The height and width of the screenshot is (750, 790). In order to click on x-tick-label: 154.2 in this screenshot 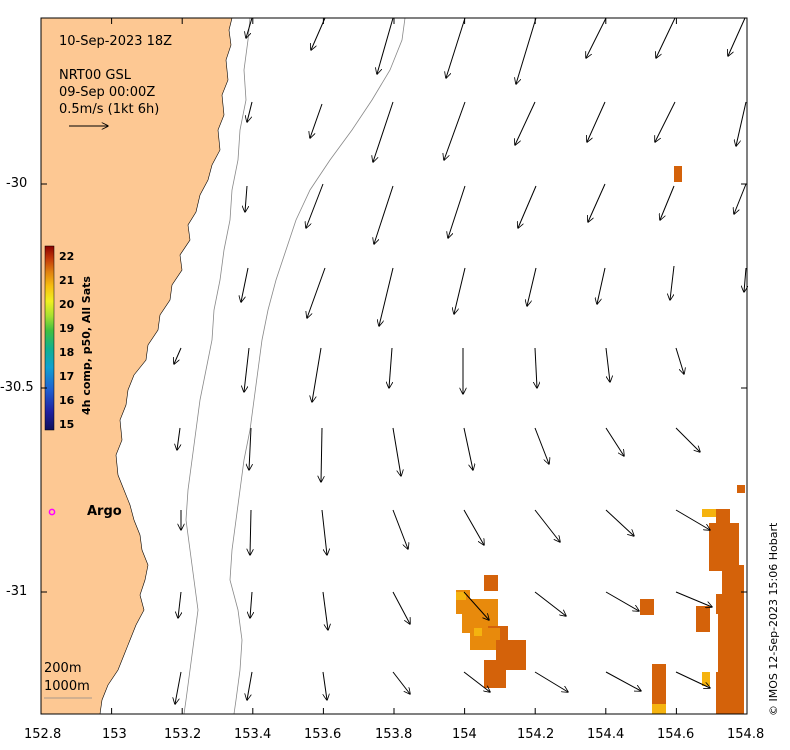, I will do `click(536, 734)`.